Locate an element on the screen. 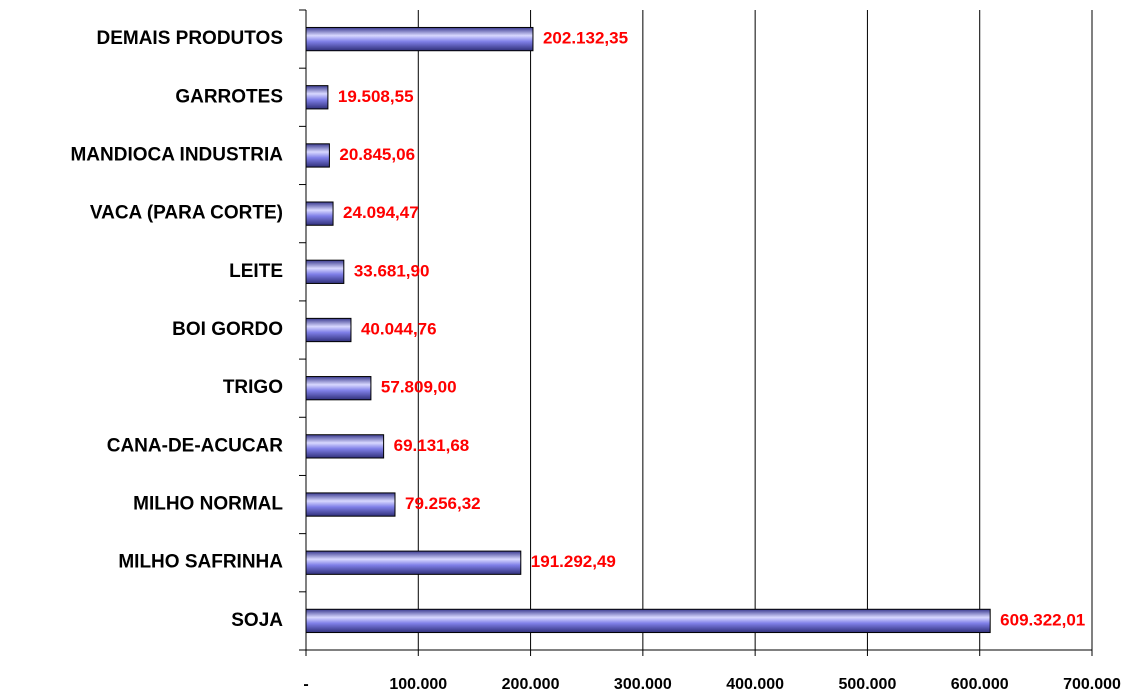 The width and height of the screenshot is (1142, 693). y-tick-label: MANDIOCA INDUSTRIA is located at coordinates (176, 154).